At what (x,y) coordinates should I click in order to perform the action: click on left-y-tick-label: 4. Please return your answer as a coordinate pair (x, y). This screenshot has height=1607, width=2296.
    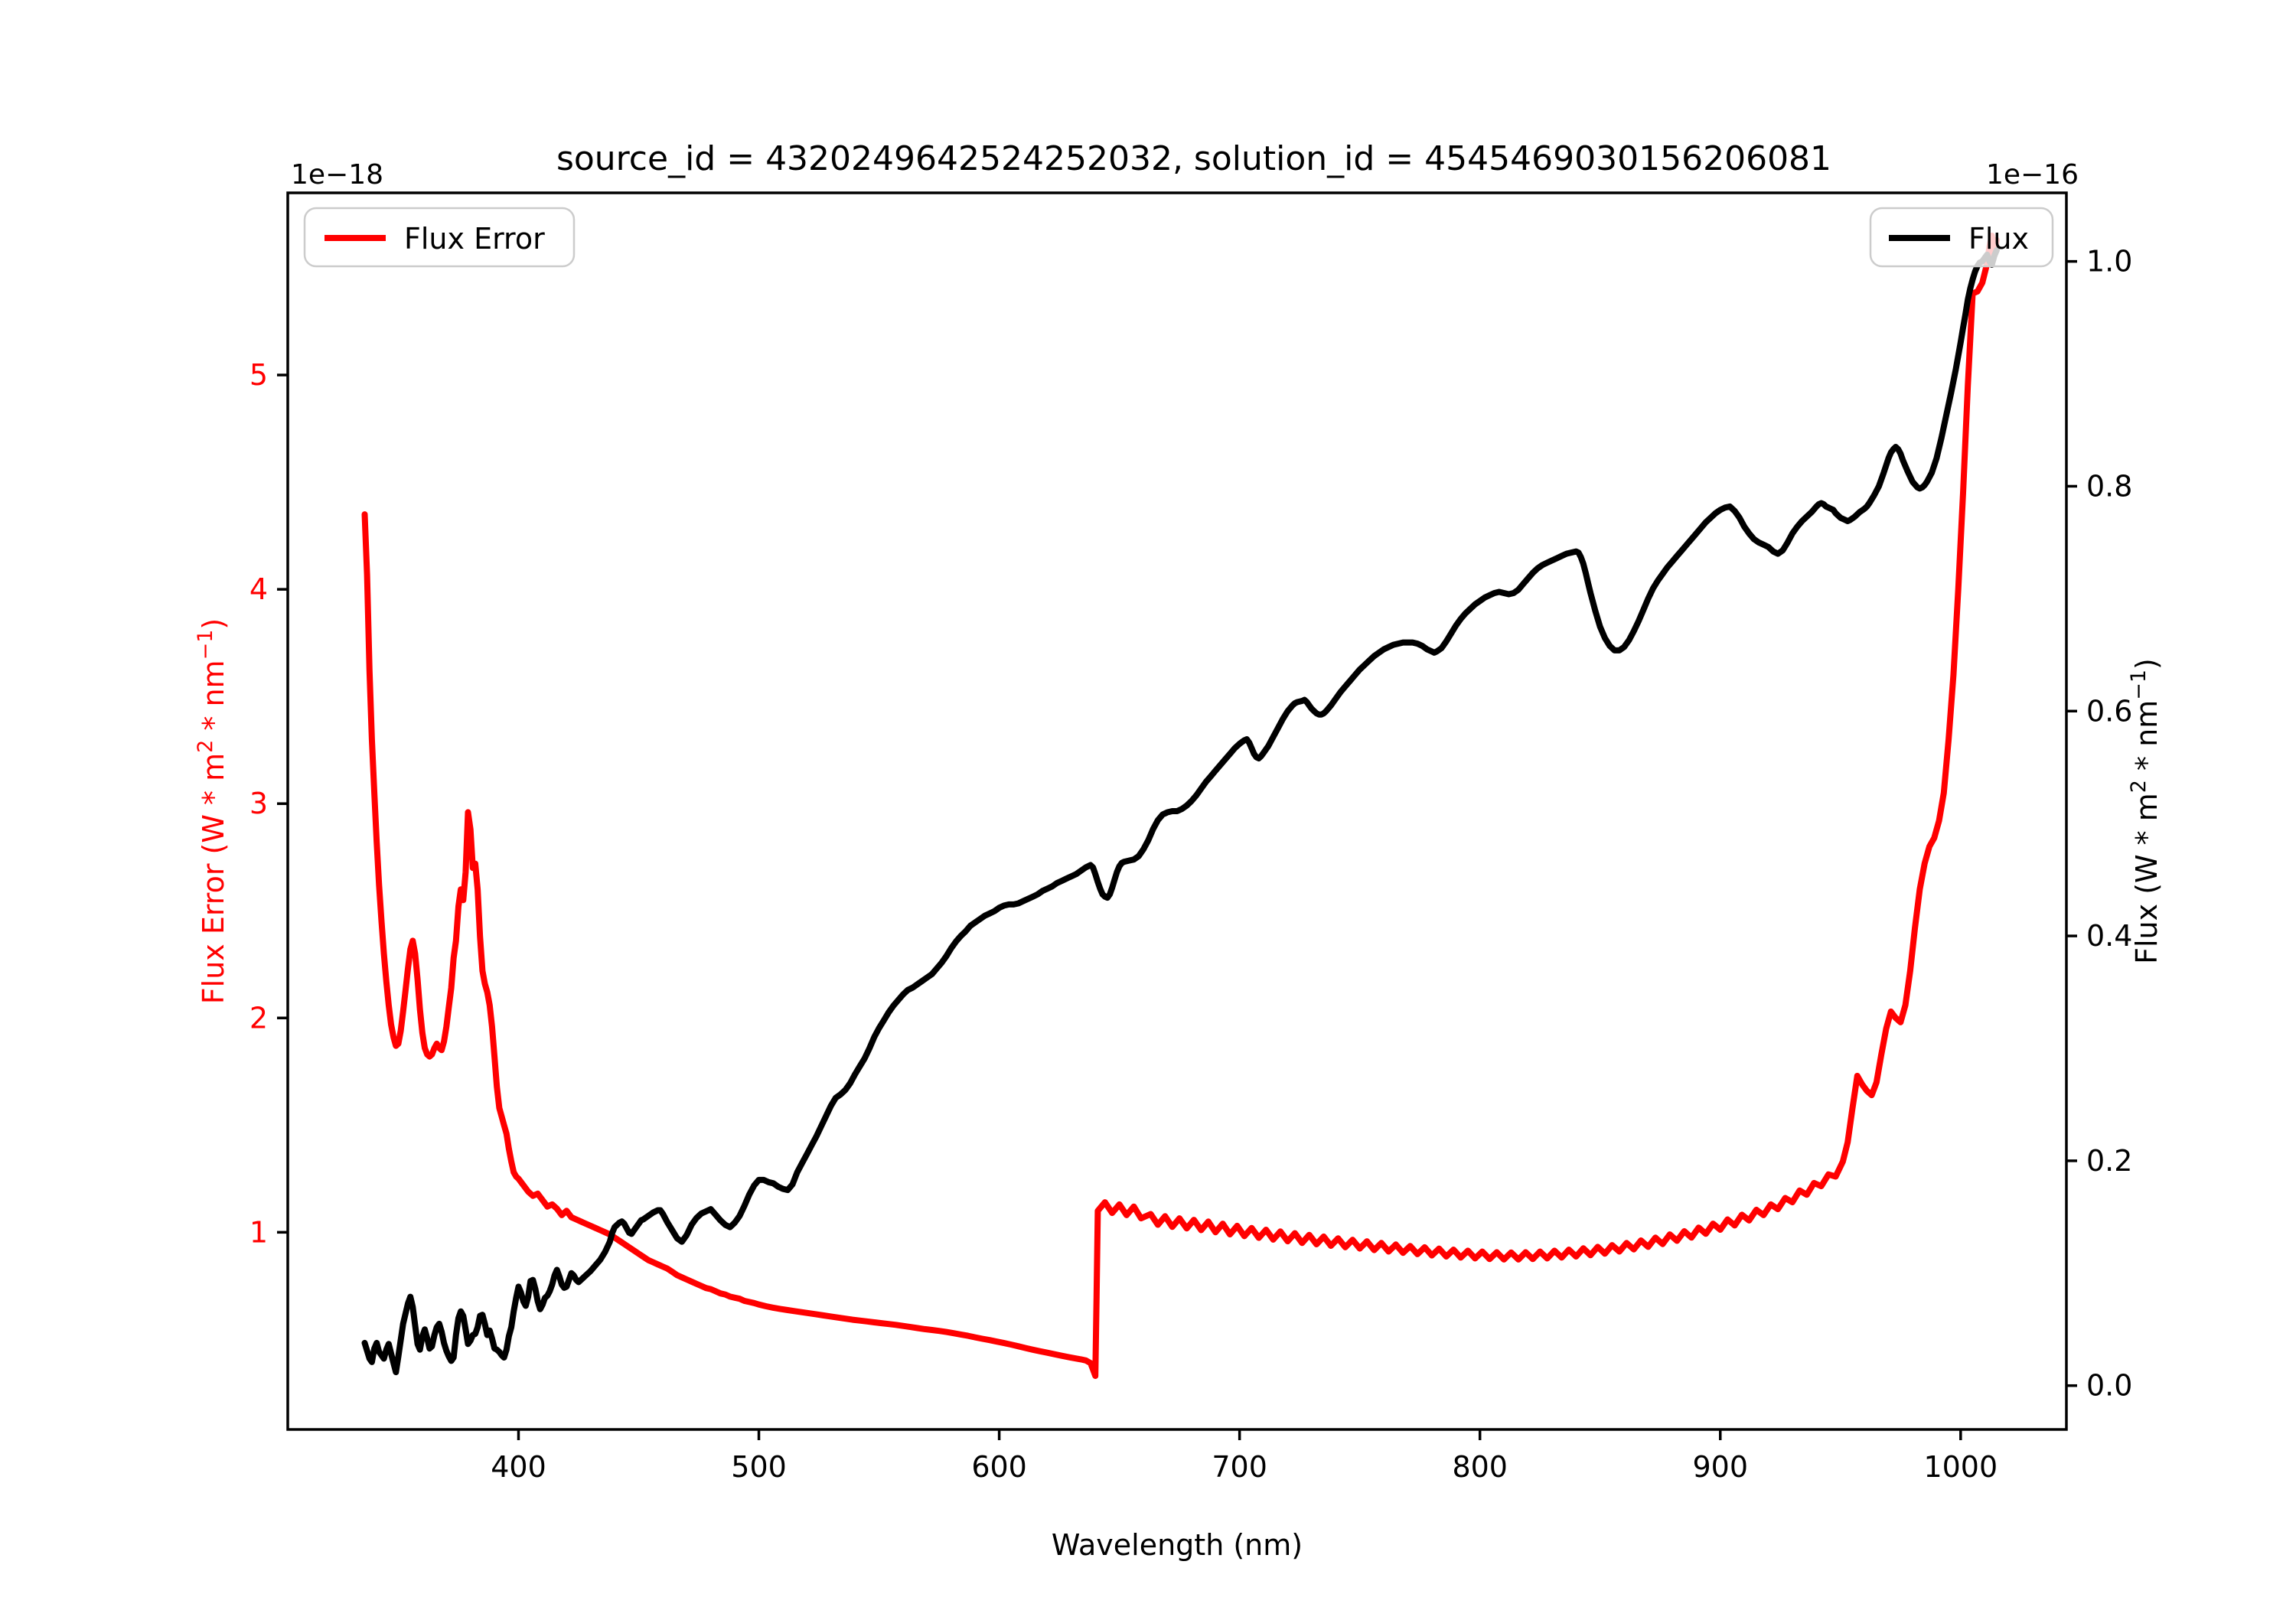
    Looking at the image, I should click on (258, 589).